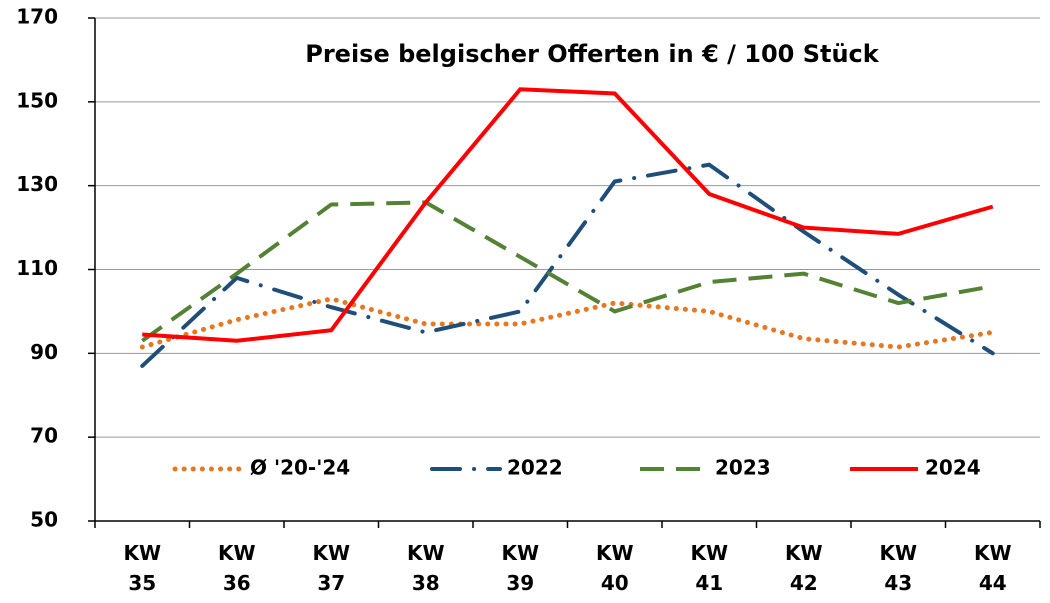 The height and width of the screenshot is (603, 1050). What do you see at coordinates (898, 568) in the screenshot?
I see `x-tick-label: KW 43` at bounding box center [898, 568].